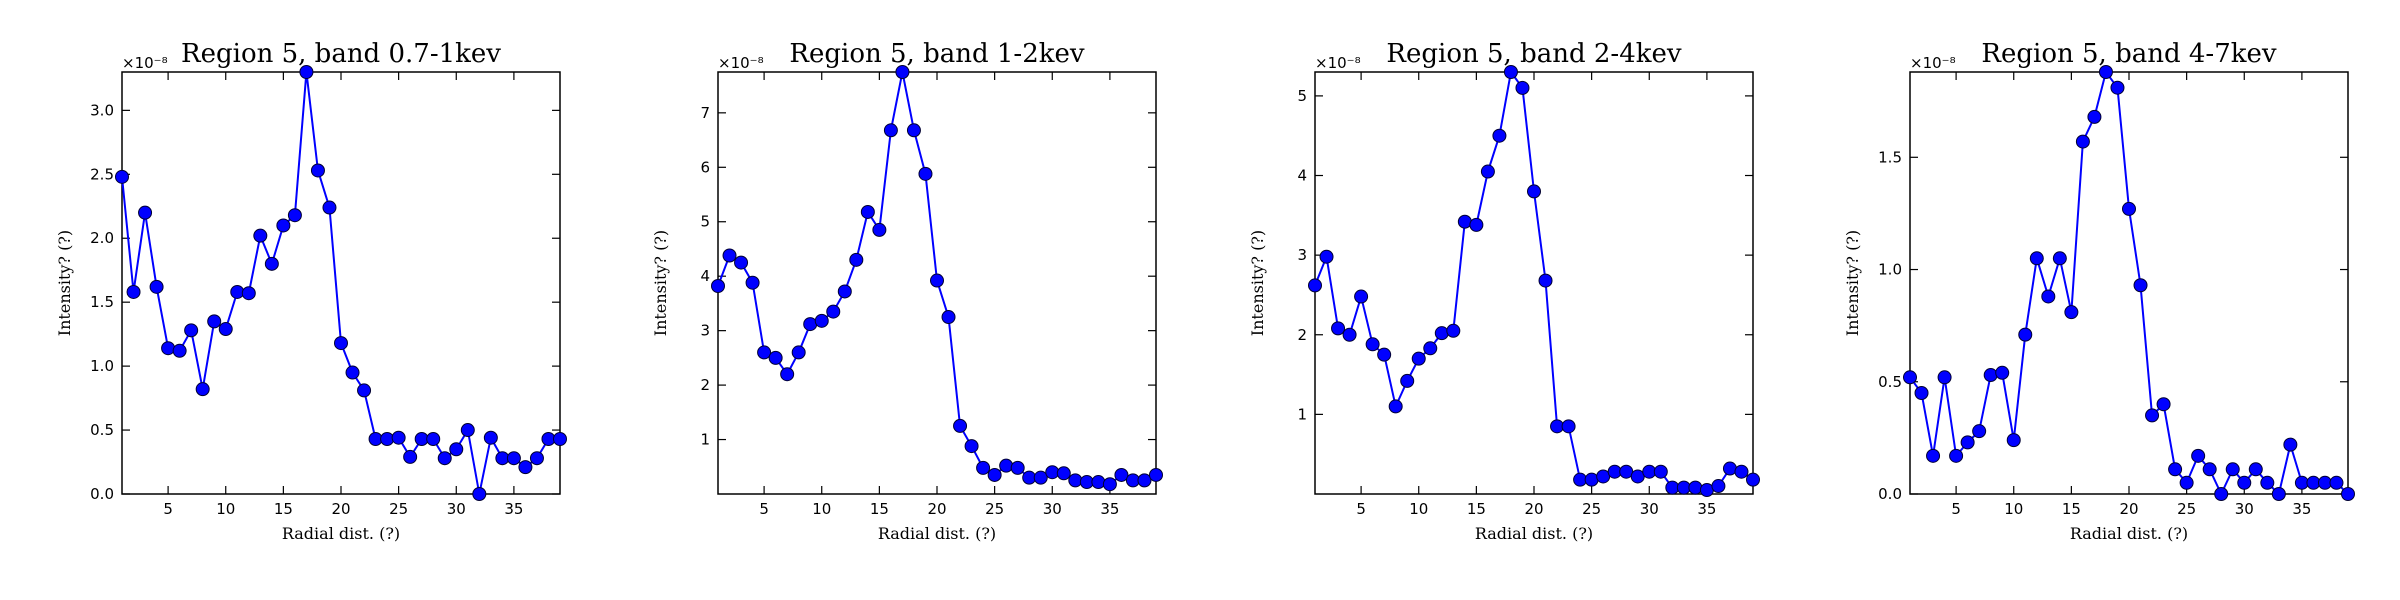 This screenshot has height=600, width=2400. What do you see at coordinates (937, 533) in the screenshot?
I see `x-axis-label: Radial dist. (?)` at bounding box center [937, 533].